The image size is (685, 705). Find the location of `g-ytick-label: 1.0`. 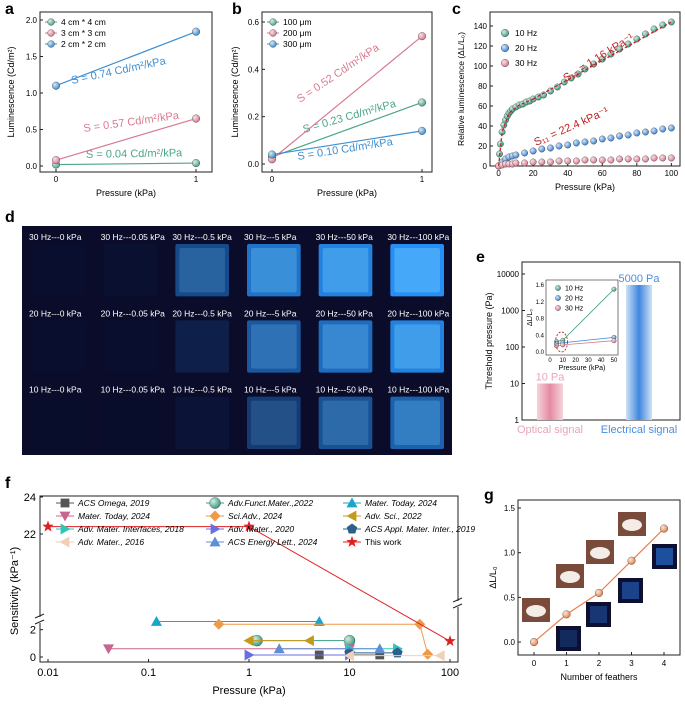

g-ytick-label: 1.0 is located at coordinates (510, 553).